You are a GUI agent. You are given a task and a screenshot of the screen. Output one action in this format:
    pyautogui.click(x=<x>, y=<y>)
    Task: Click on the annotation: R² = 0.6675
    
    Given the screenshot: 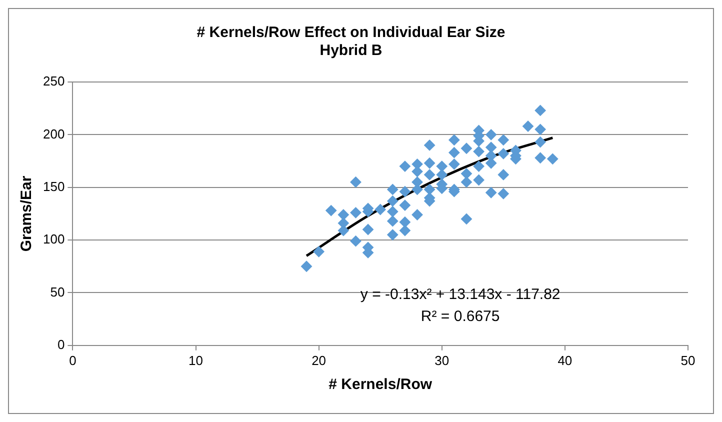 What is the action you would take?
    pyautogui.click(x=460, y=316)
    